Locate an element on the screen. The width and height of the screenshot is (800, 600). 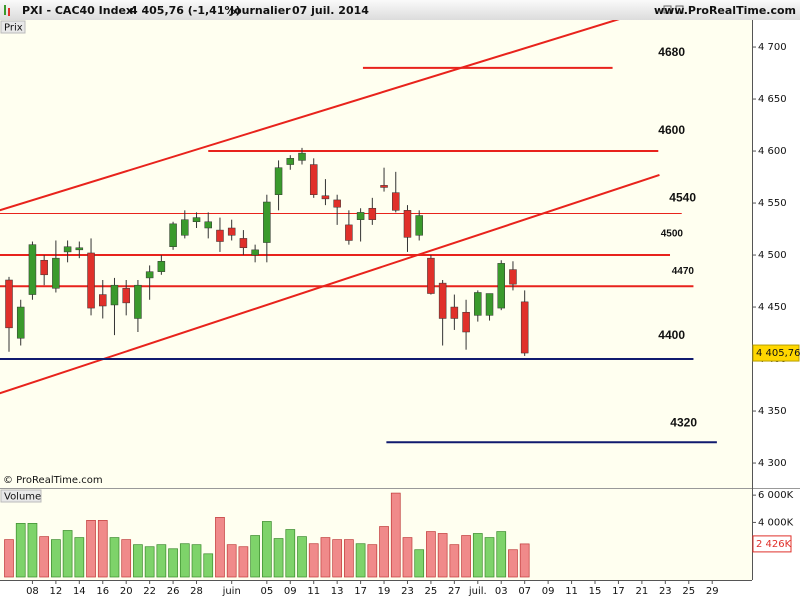
x-tick-label: 08 is located at coordinates (32, 591).